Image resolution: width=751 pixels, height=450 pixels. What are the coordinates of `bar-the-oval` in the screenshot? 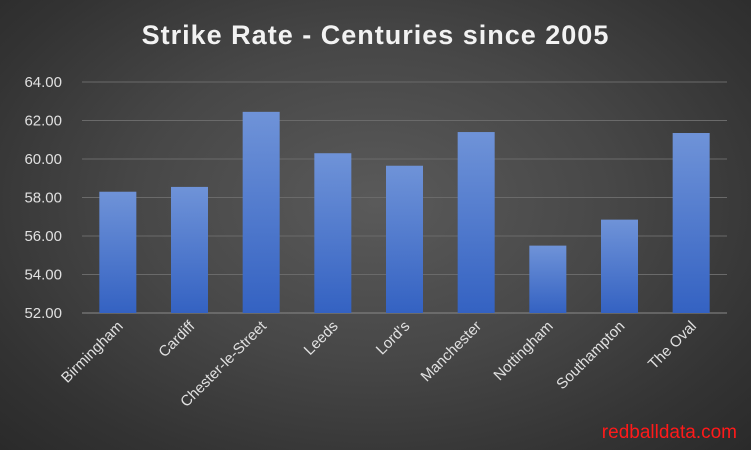 It's located at (691, 223).